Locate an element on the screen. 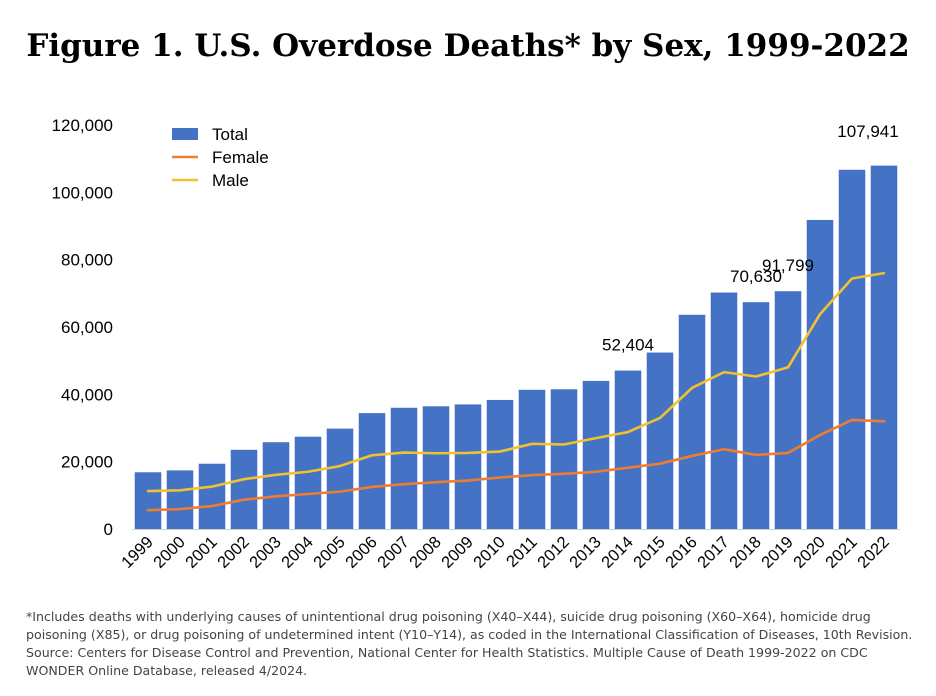 This screenshot has height=696, width=936. legend-swatch-total is located at coordinates (185, 134).